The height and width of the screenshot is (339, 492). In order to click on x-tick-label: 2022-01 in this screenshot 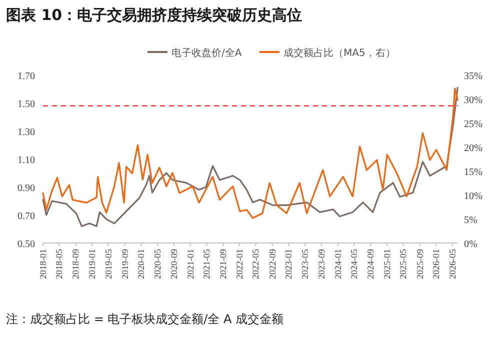, I will do `click(239, 264)`.